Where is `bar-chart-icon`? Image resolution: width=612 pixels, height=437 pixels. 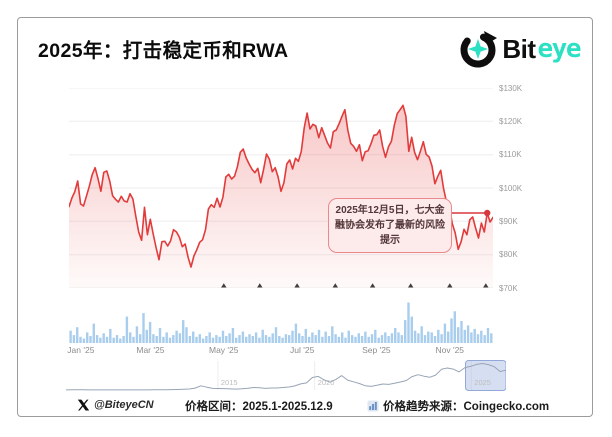
bar-chart-icon is located at coordinates (373, 406).